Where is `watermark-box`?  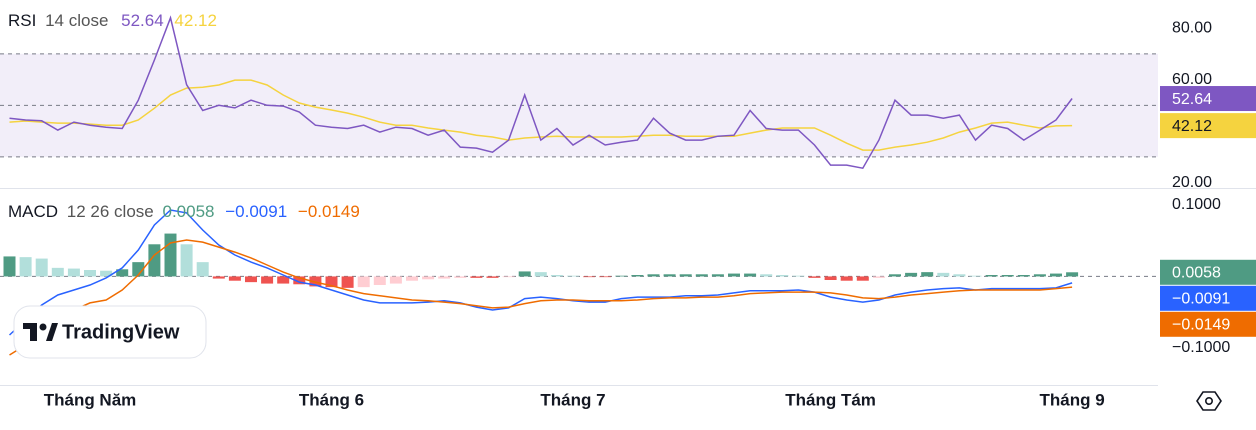 watermark-box is located at coordinates (110, 332).